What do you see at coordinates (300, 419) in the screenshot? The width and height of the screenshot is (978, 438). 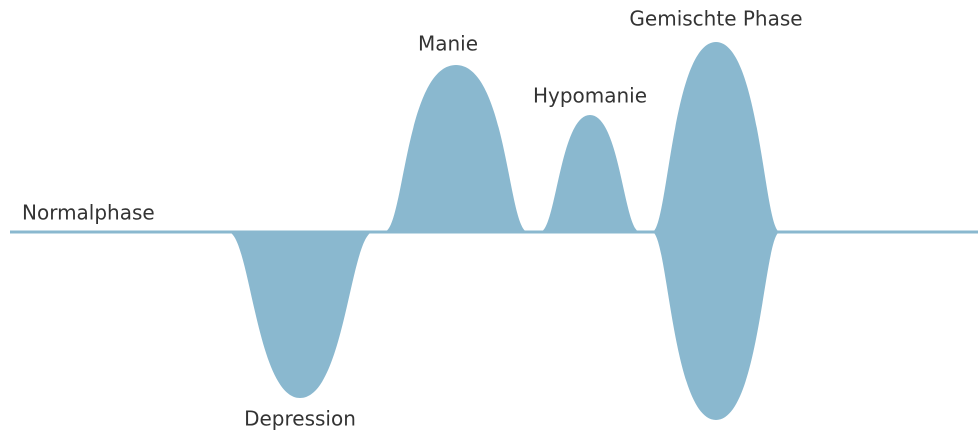 I see `phase-label: Depression` at bounding box center [300, 419].